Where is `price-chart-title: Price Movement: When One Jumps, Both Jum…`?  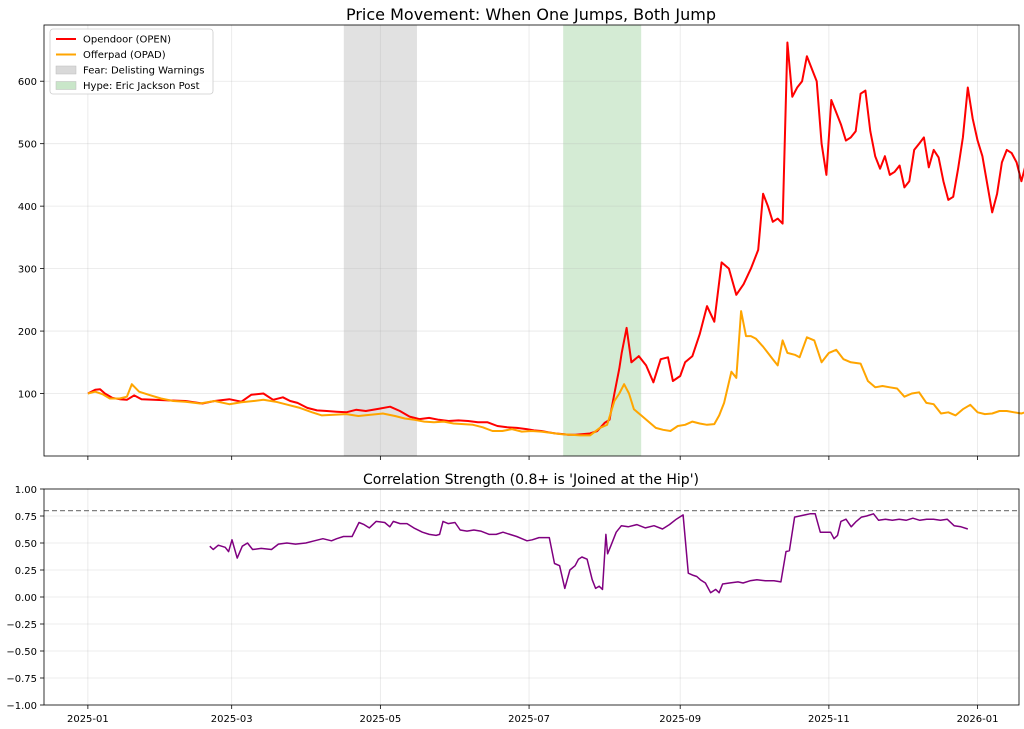
price-chart-title: Price Movement: When One Jumps, Both Jum… is located at coordinates (531, 14).